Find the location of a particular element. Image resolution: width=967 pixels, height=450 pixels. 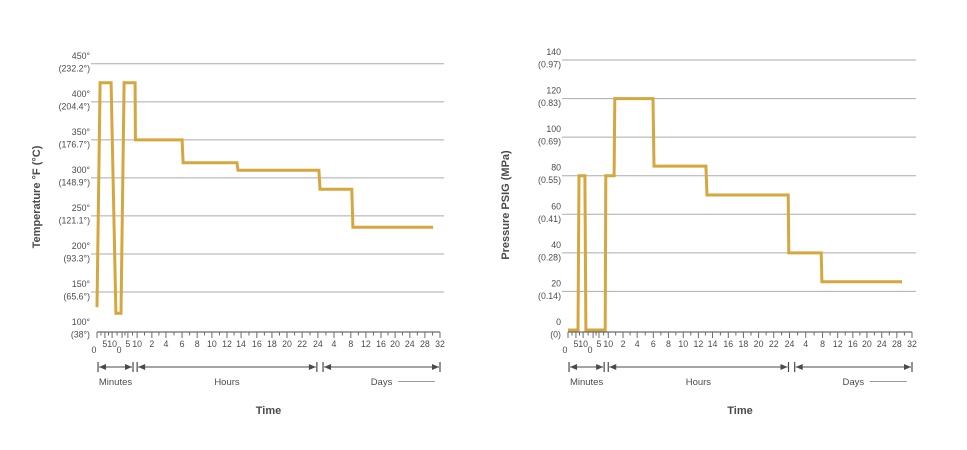

y-tick-label: 20 (0.14) is located at coordinates (549, 289).